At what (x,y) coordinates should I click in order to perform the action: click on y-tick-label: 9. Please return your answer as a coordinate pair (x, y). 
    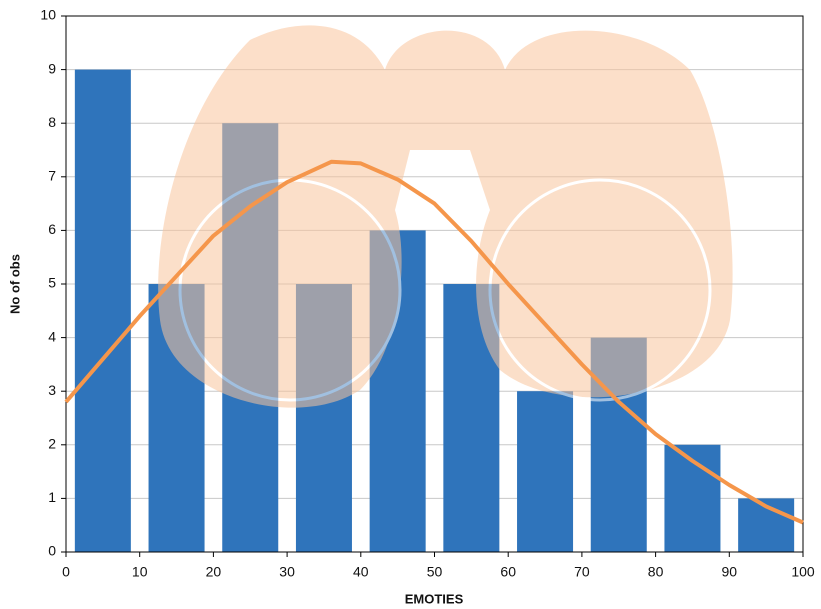
    Looking at the image, I should click on (52, 68).